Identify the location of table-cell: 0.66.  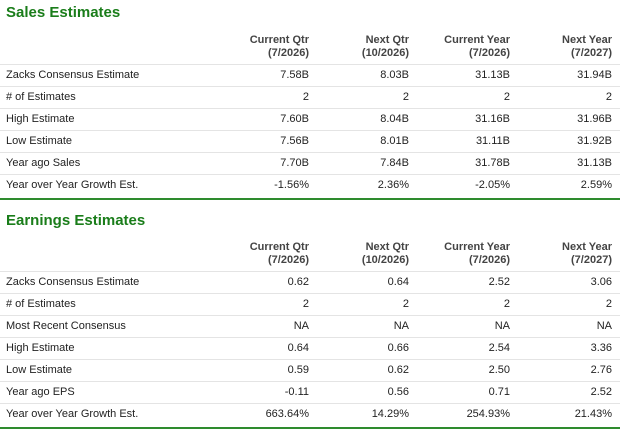
(367, 348).